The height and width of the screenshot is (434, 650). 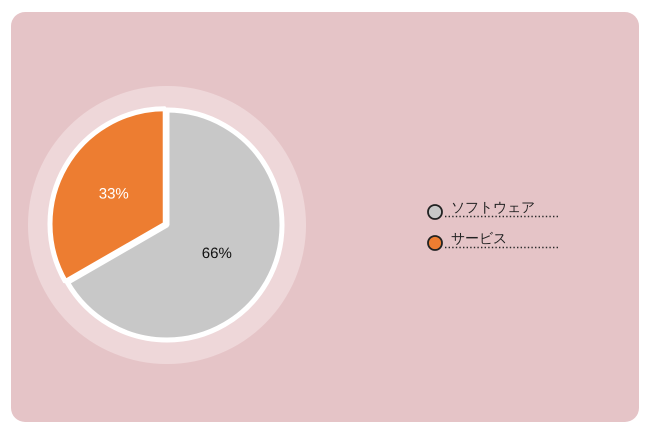 What do you see at coordinates (493, 208) in the screenshot?
I see `legend-label: ソフトウェア` at bounding box center [493, 208].